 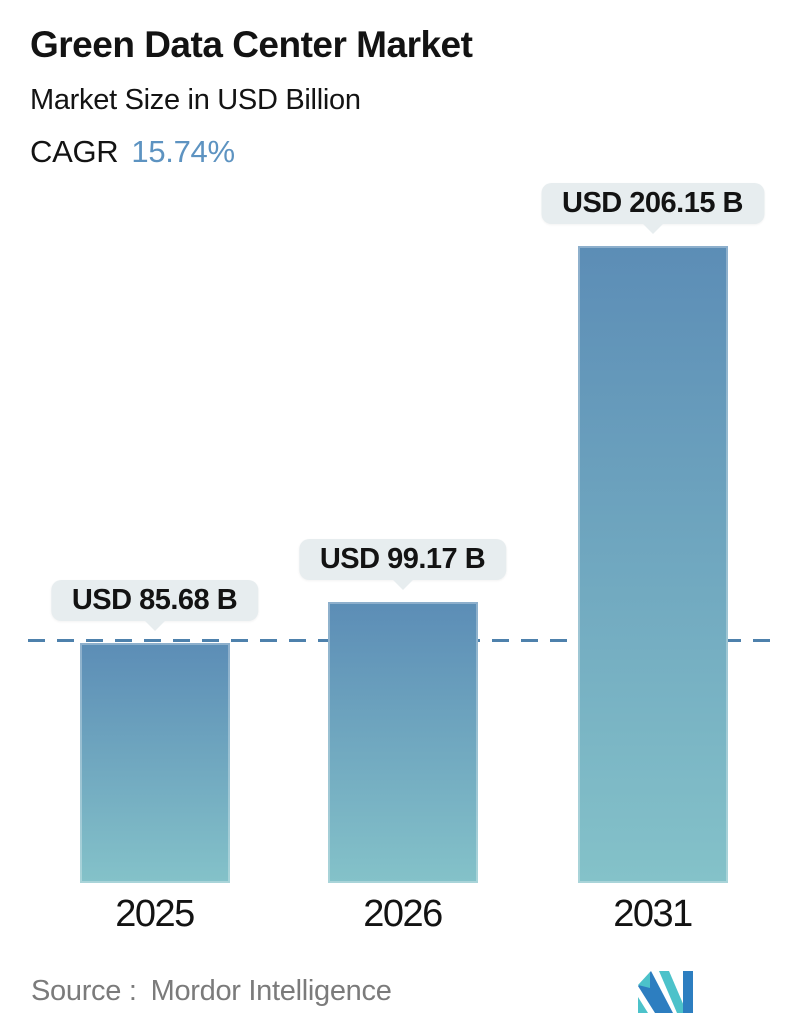 I want to click on cagr-value: 15.74%, so click(x=183, y=151).